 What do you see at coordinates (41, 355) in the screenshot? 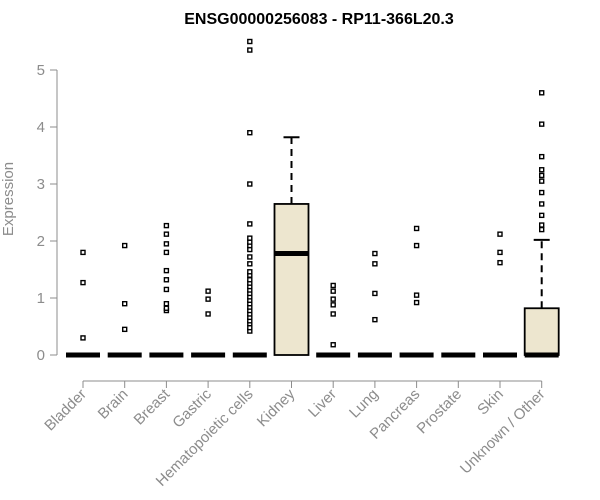
I see `y-tick-label: 0` at bounding box center [41, 355].